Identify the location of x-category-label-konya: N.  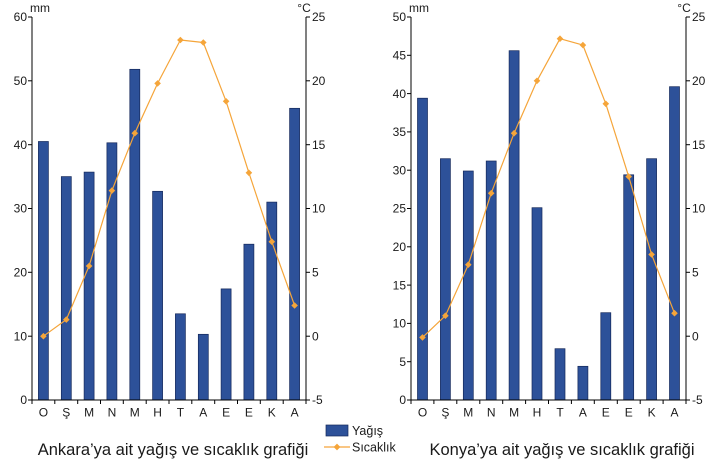
(491, 413).